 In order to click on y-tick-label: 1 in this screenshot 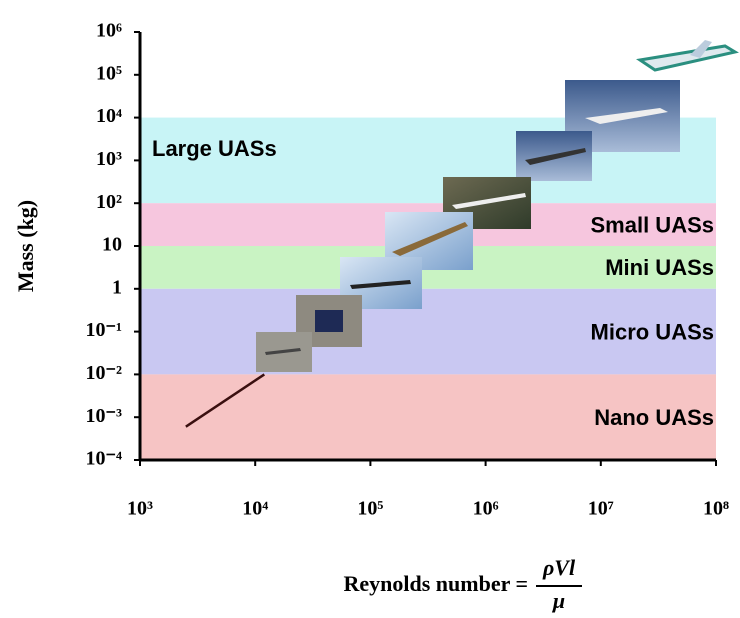, I will do `click(117, 287)`.